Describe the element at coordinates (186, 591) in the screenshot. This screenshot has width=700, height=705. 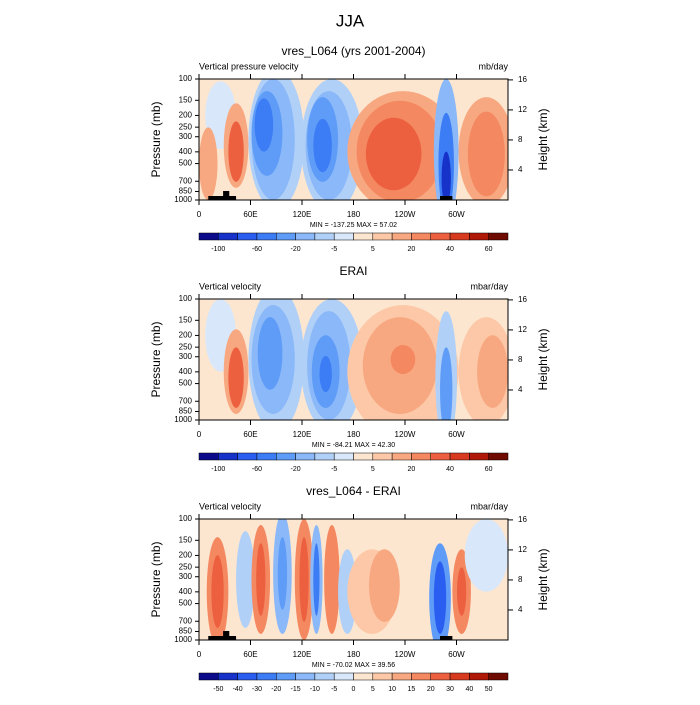
I see `y-tick-label: 400` at that location.